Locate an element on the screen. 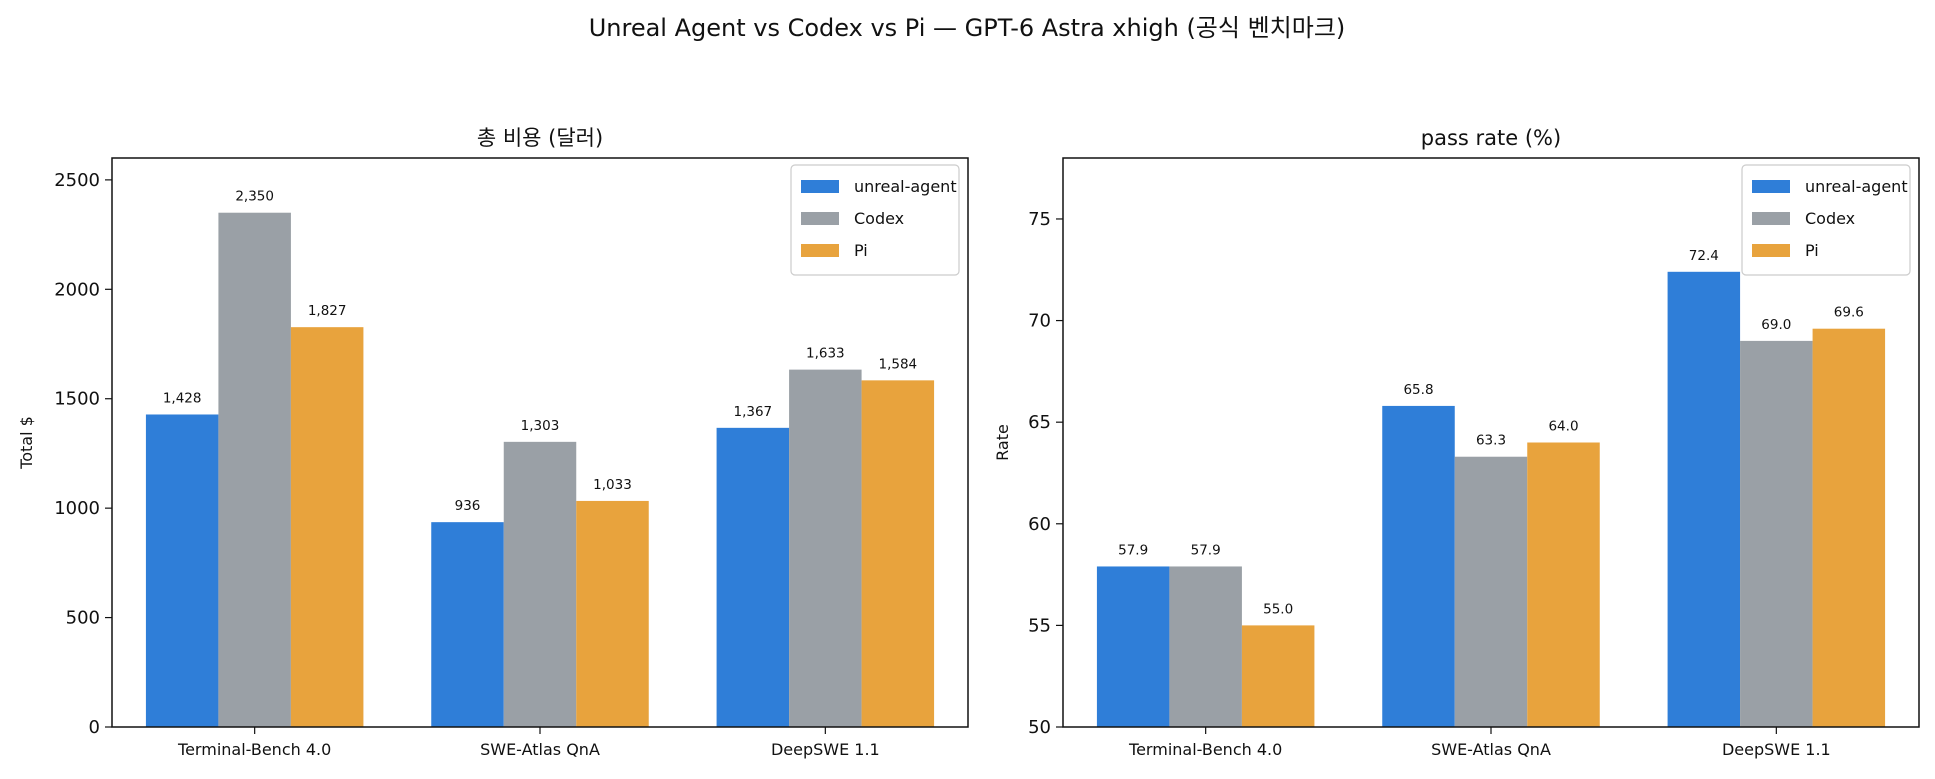  data-label: 69.6 is located at coordinates (1849, 313).